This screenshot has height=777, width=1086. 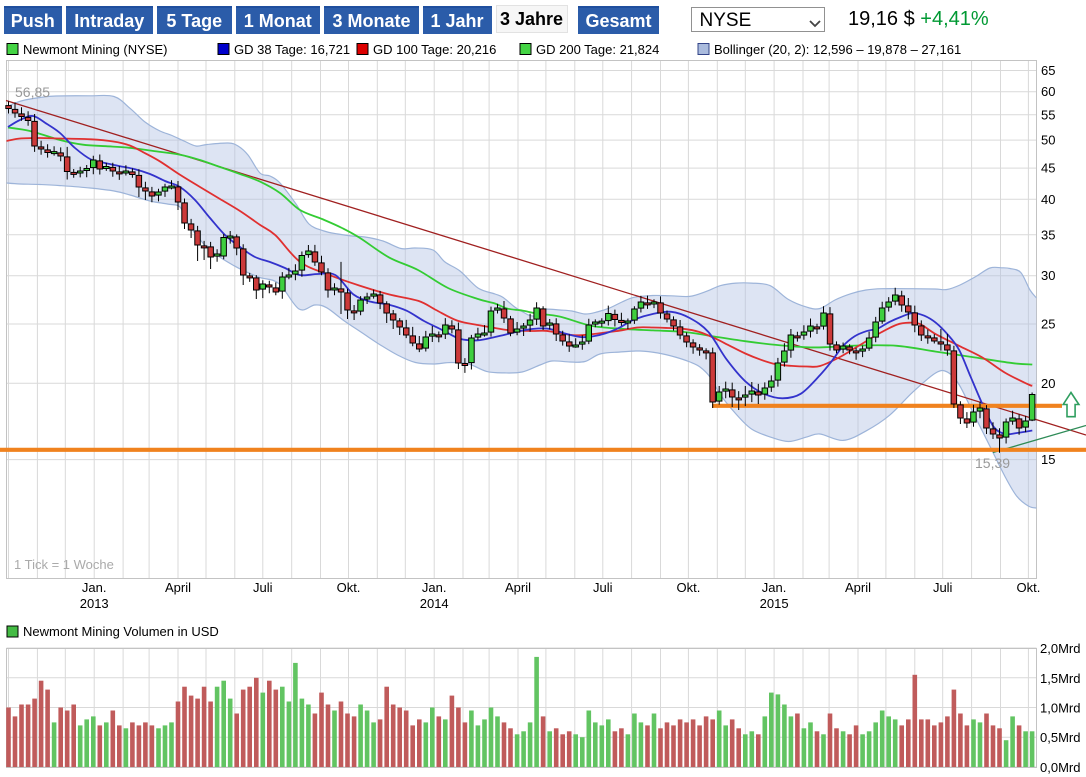 I want to click on svg-text: 35, so click(x=1048, y=234).